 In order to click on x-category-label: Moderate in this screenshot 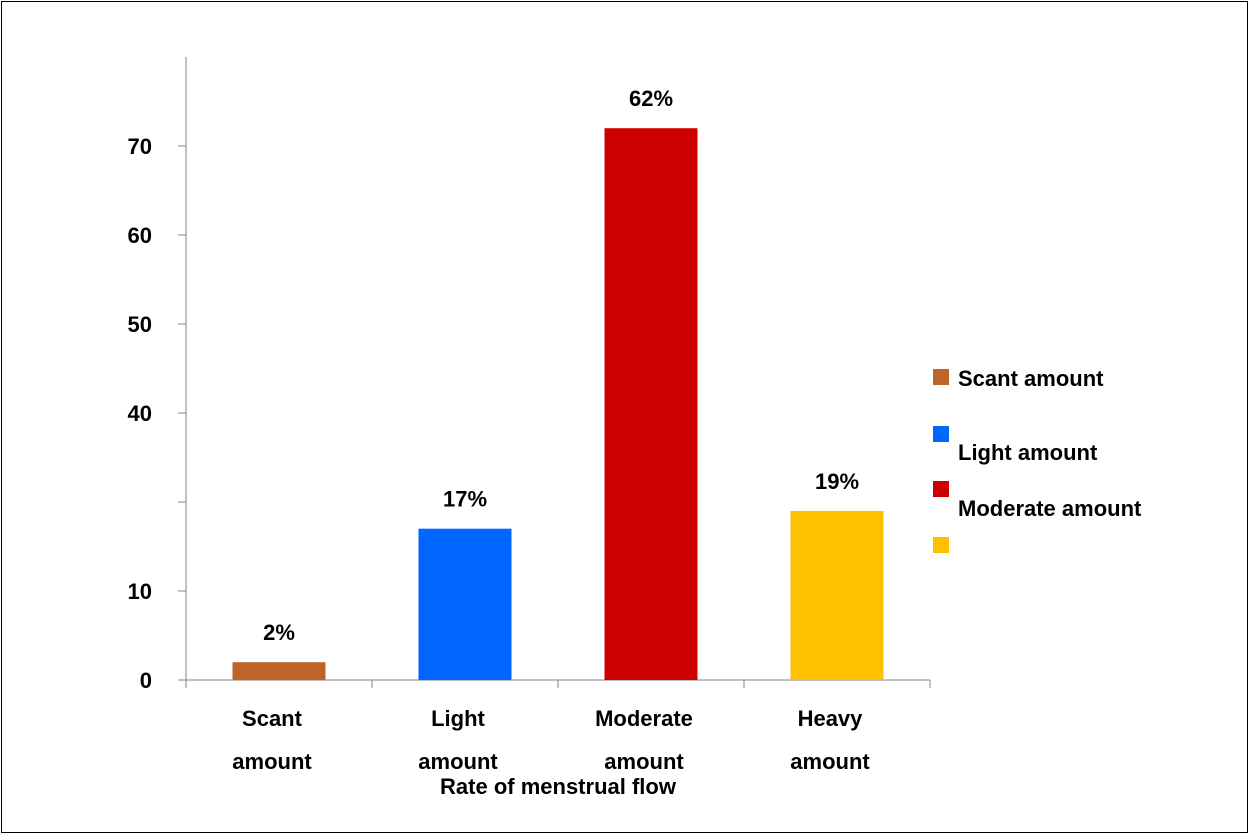, I will do `click(644, 718)`.